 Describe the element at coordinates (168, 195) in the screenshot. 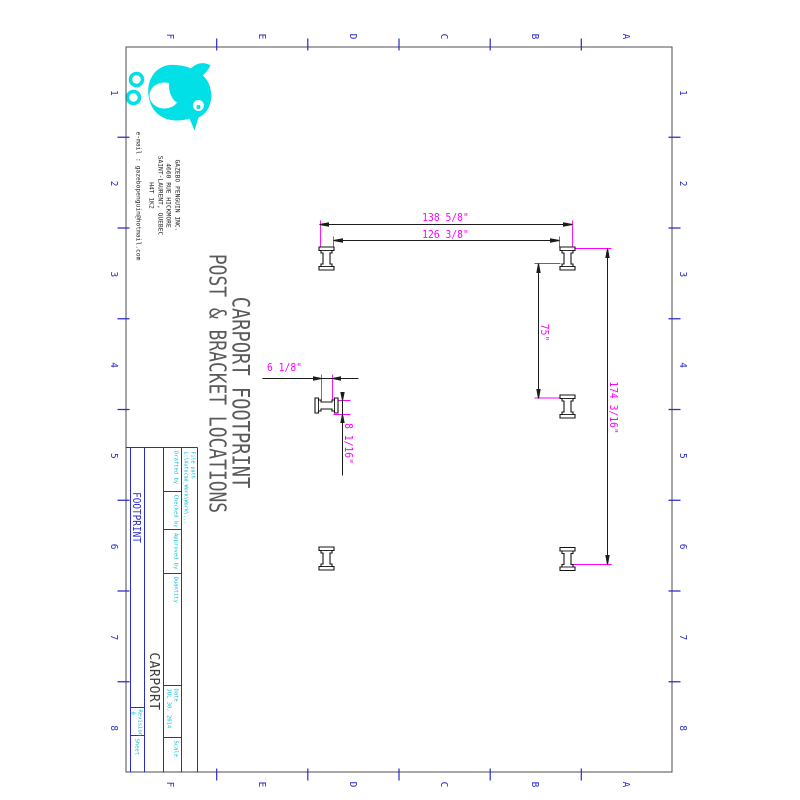

I see `company-street: 4660 RUE HICKMORE` at that location.